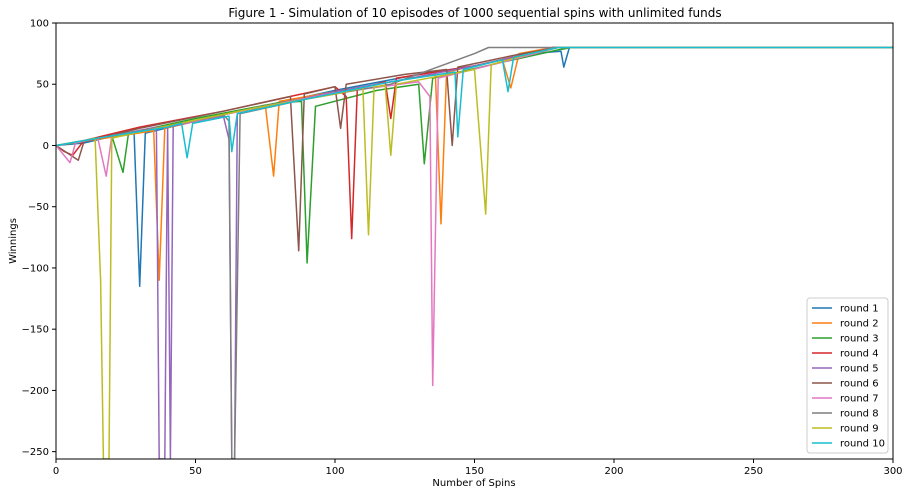 Image resolution: width=909 pixels, height=496 pixels. Describe the element at coordinates (862, 444) in the screenshot. I see `legend-label: round 10` at that location.